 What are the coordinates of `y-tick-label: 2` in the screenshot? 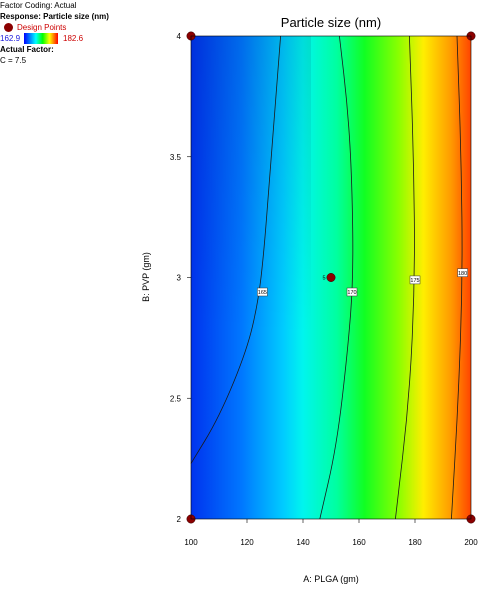 It's located at (179, 519).